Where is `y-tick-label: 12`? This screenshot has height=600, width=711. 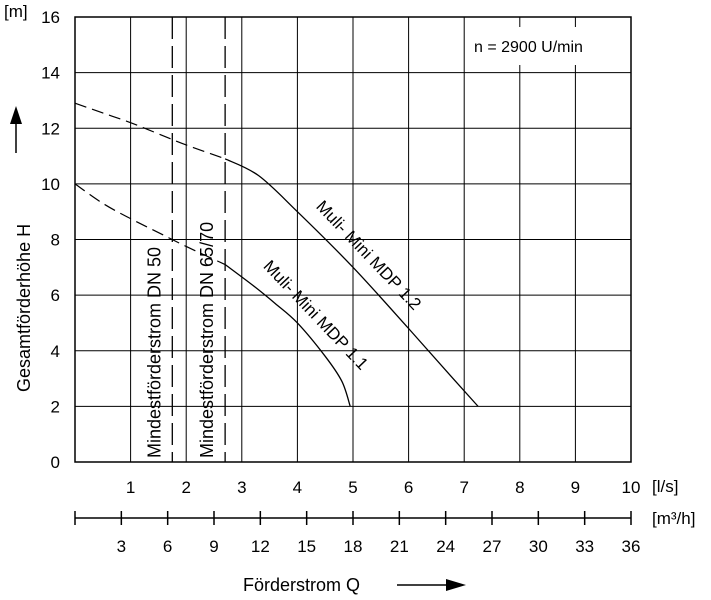 y-tick-label: 12 is located at coordinates (50, 128).